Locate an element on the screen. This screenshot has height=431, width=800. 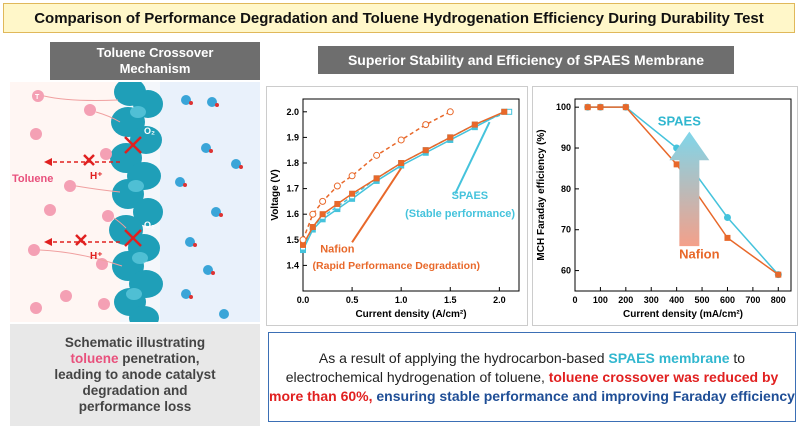
cathode-region is located at coordinates (210, 202).